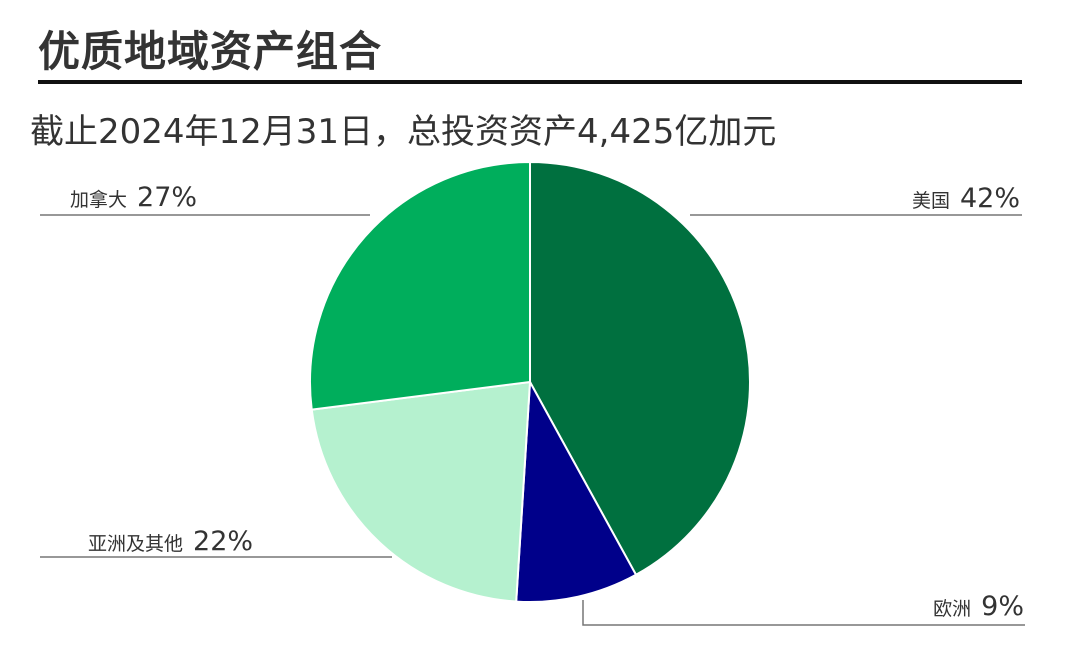  What do you see at coordinates (1002, 606) in the screenshot?
I see `slice-value: 9%` at bounding box center [1002, 606].